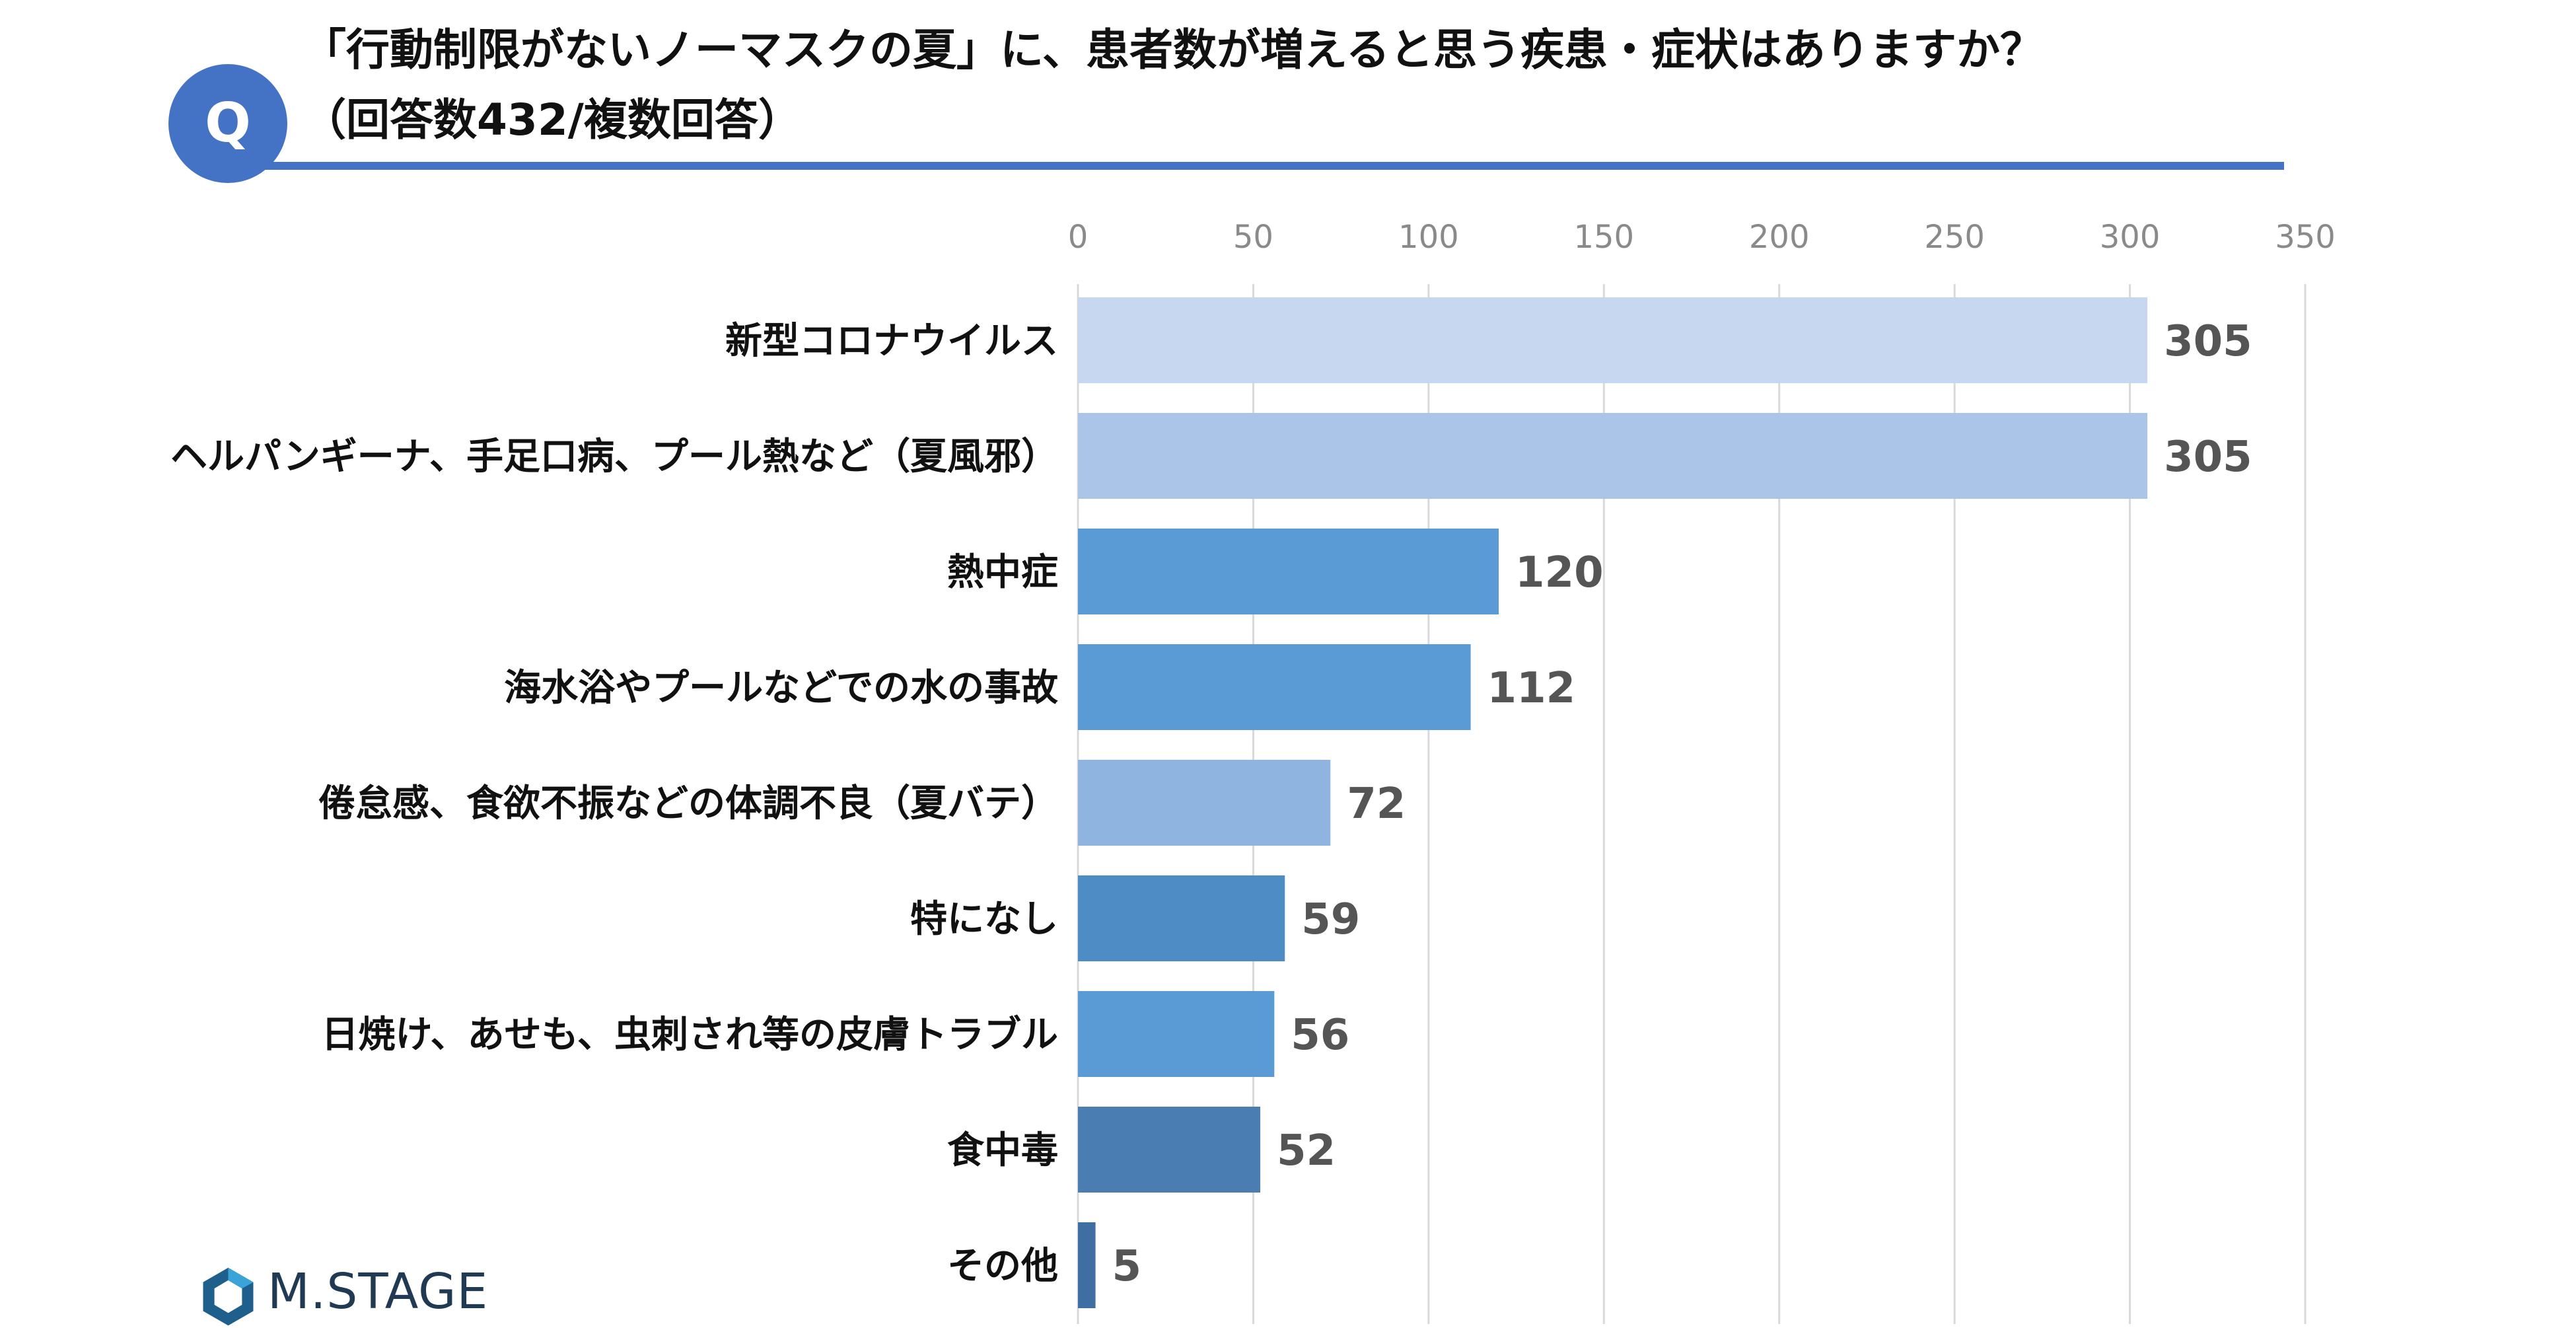  I want to click on value-label-0: 305, so click(2208, 341).